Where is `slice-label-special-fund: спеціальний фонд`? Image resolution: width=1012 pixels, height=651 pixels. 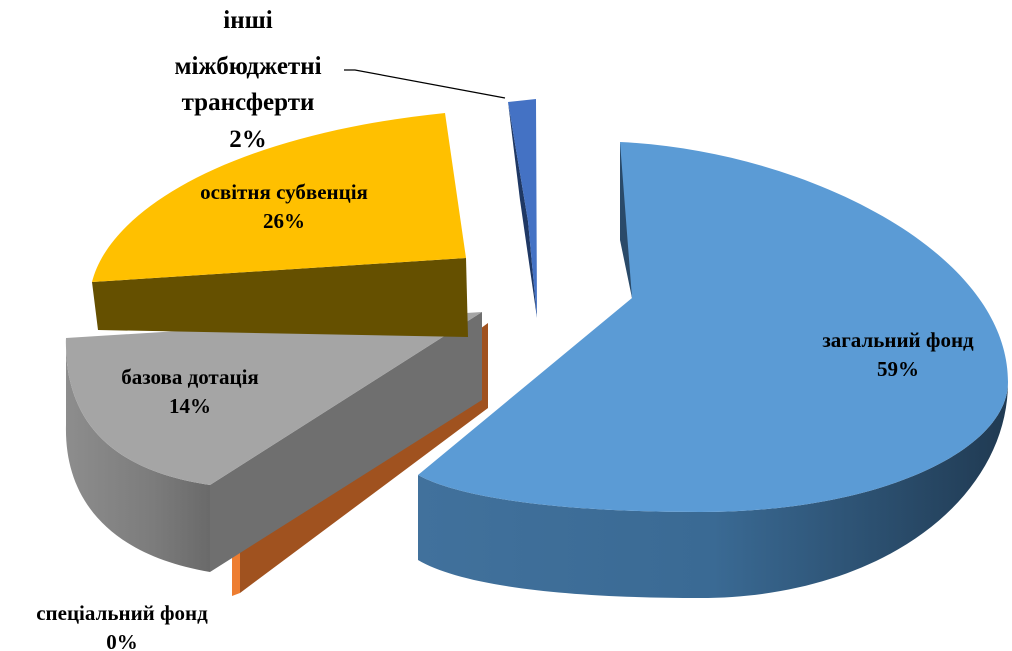 slice-label-special-fund: спеціальний фонд is located at coordinates (122, 613).